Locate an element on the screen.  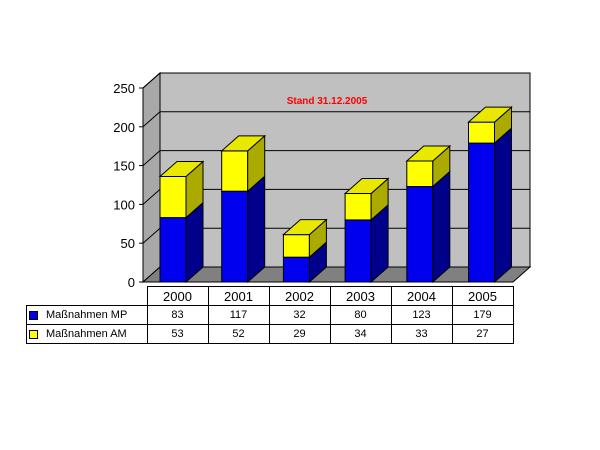
y-tick-label: 150 is located at coordinates (124, 166).